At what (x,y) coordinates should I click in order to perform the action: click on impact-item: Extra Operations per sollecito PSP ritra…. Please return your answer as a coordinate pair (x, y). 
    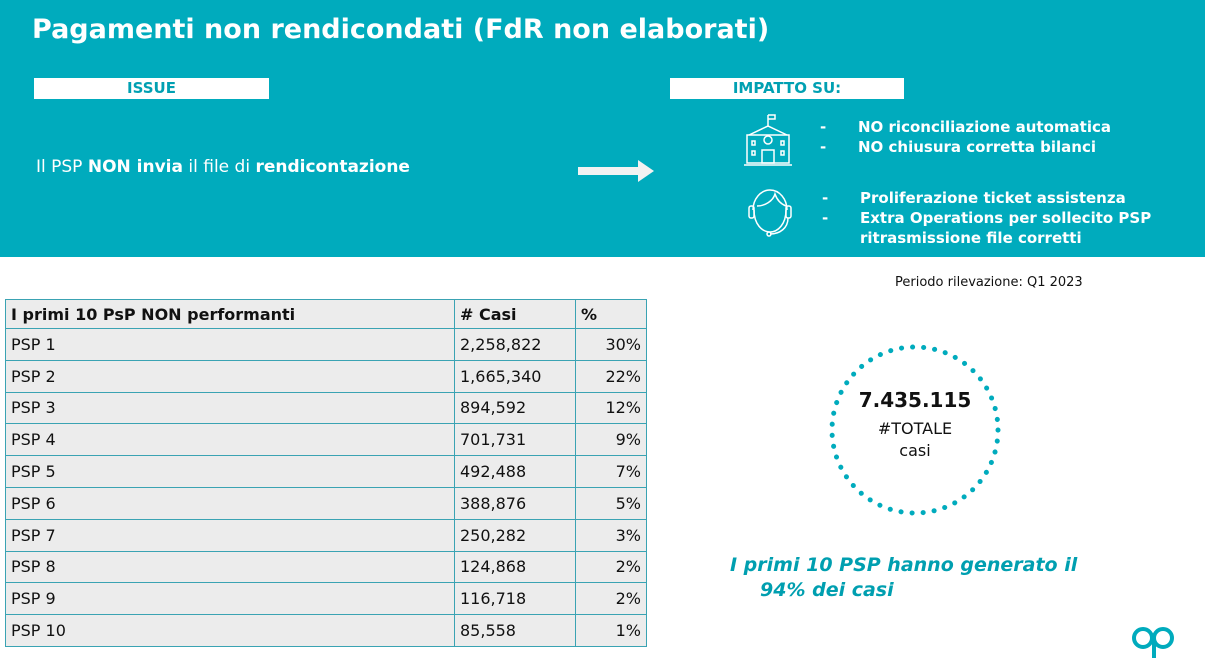
    Looking at the image, I should click on (1006, 228).